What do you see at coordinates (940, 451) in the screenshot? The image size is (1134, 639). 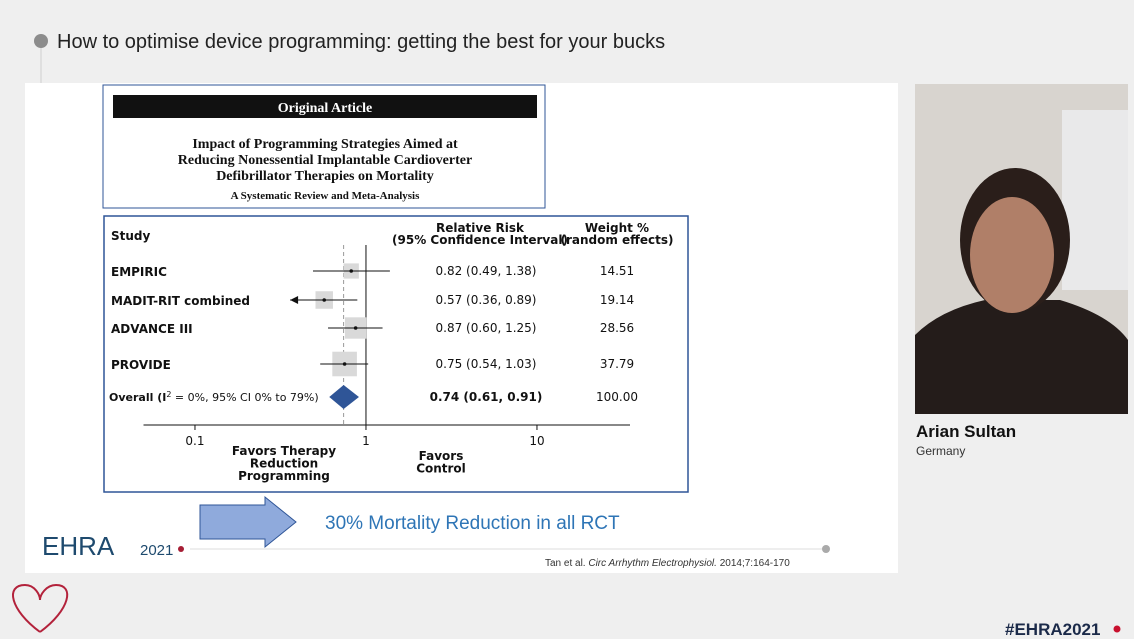 I see `speaker-country: Germany` at bounding box center [940, 451].